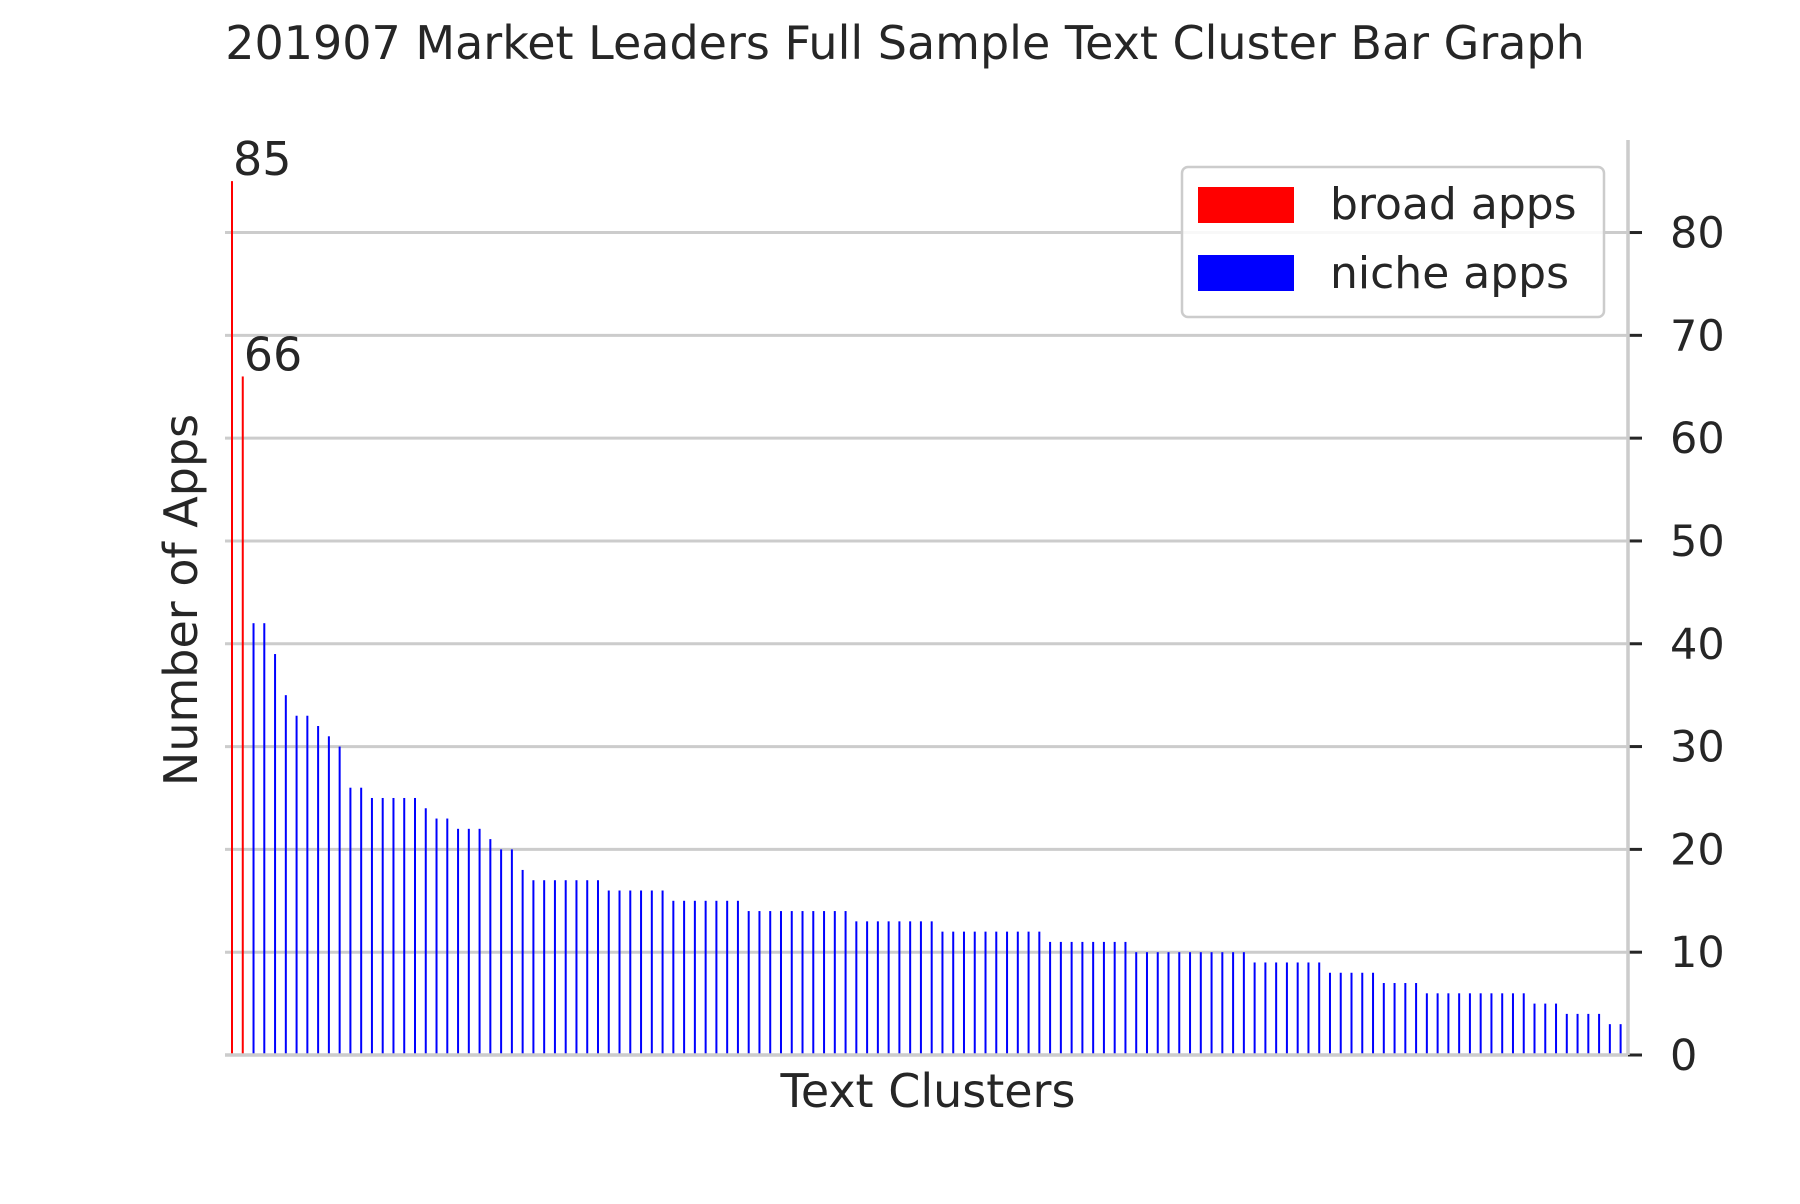 This screenshot has width=1800, height=1204. What do you see at coordinates (1697, 234) in the screenshot?
I see `y-tick-label-80: 80` at bounding box center [1697, 234].